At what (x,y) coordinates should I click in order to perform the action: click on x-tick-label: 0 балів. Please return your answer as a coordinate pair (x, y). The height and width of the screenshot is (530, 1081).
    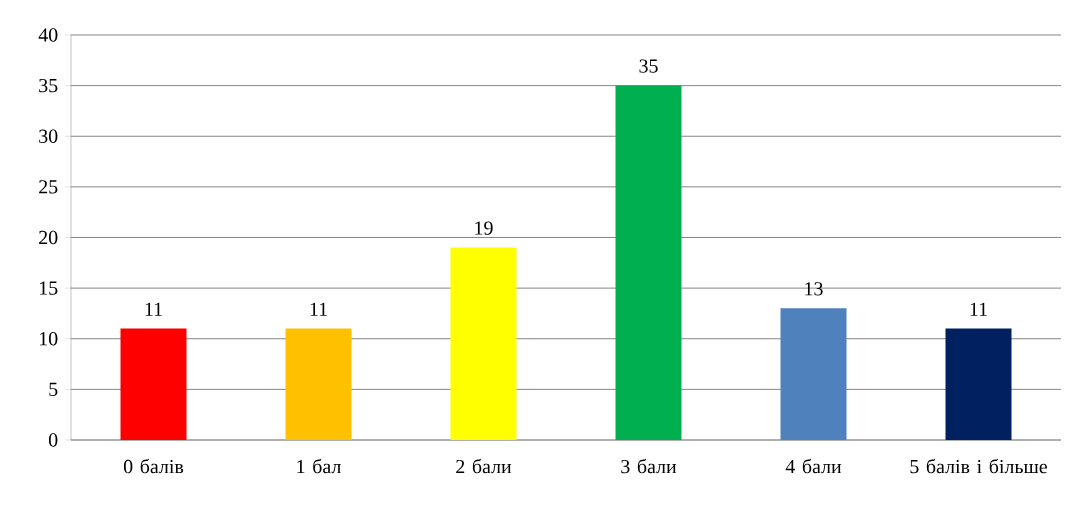
    Looking at the image, I should click on (153, 466).